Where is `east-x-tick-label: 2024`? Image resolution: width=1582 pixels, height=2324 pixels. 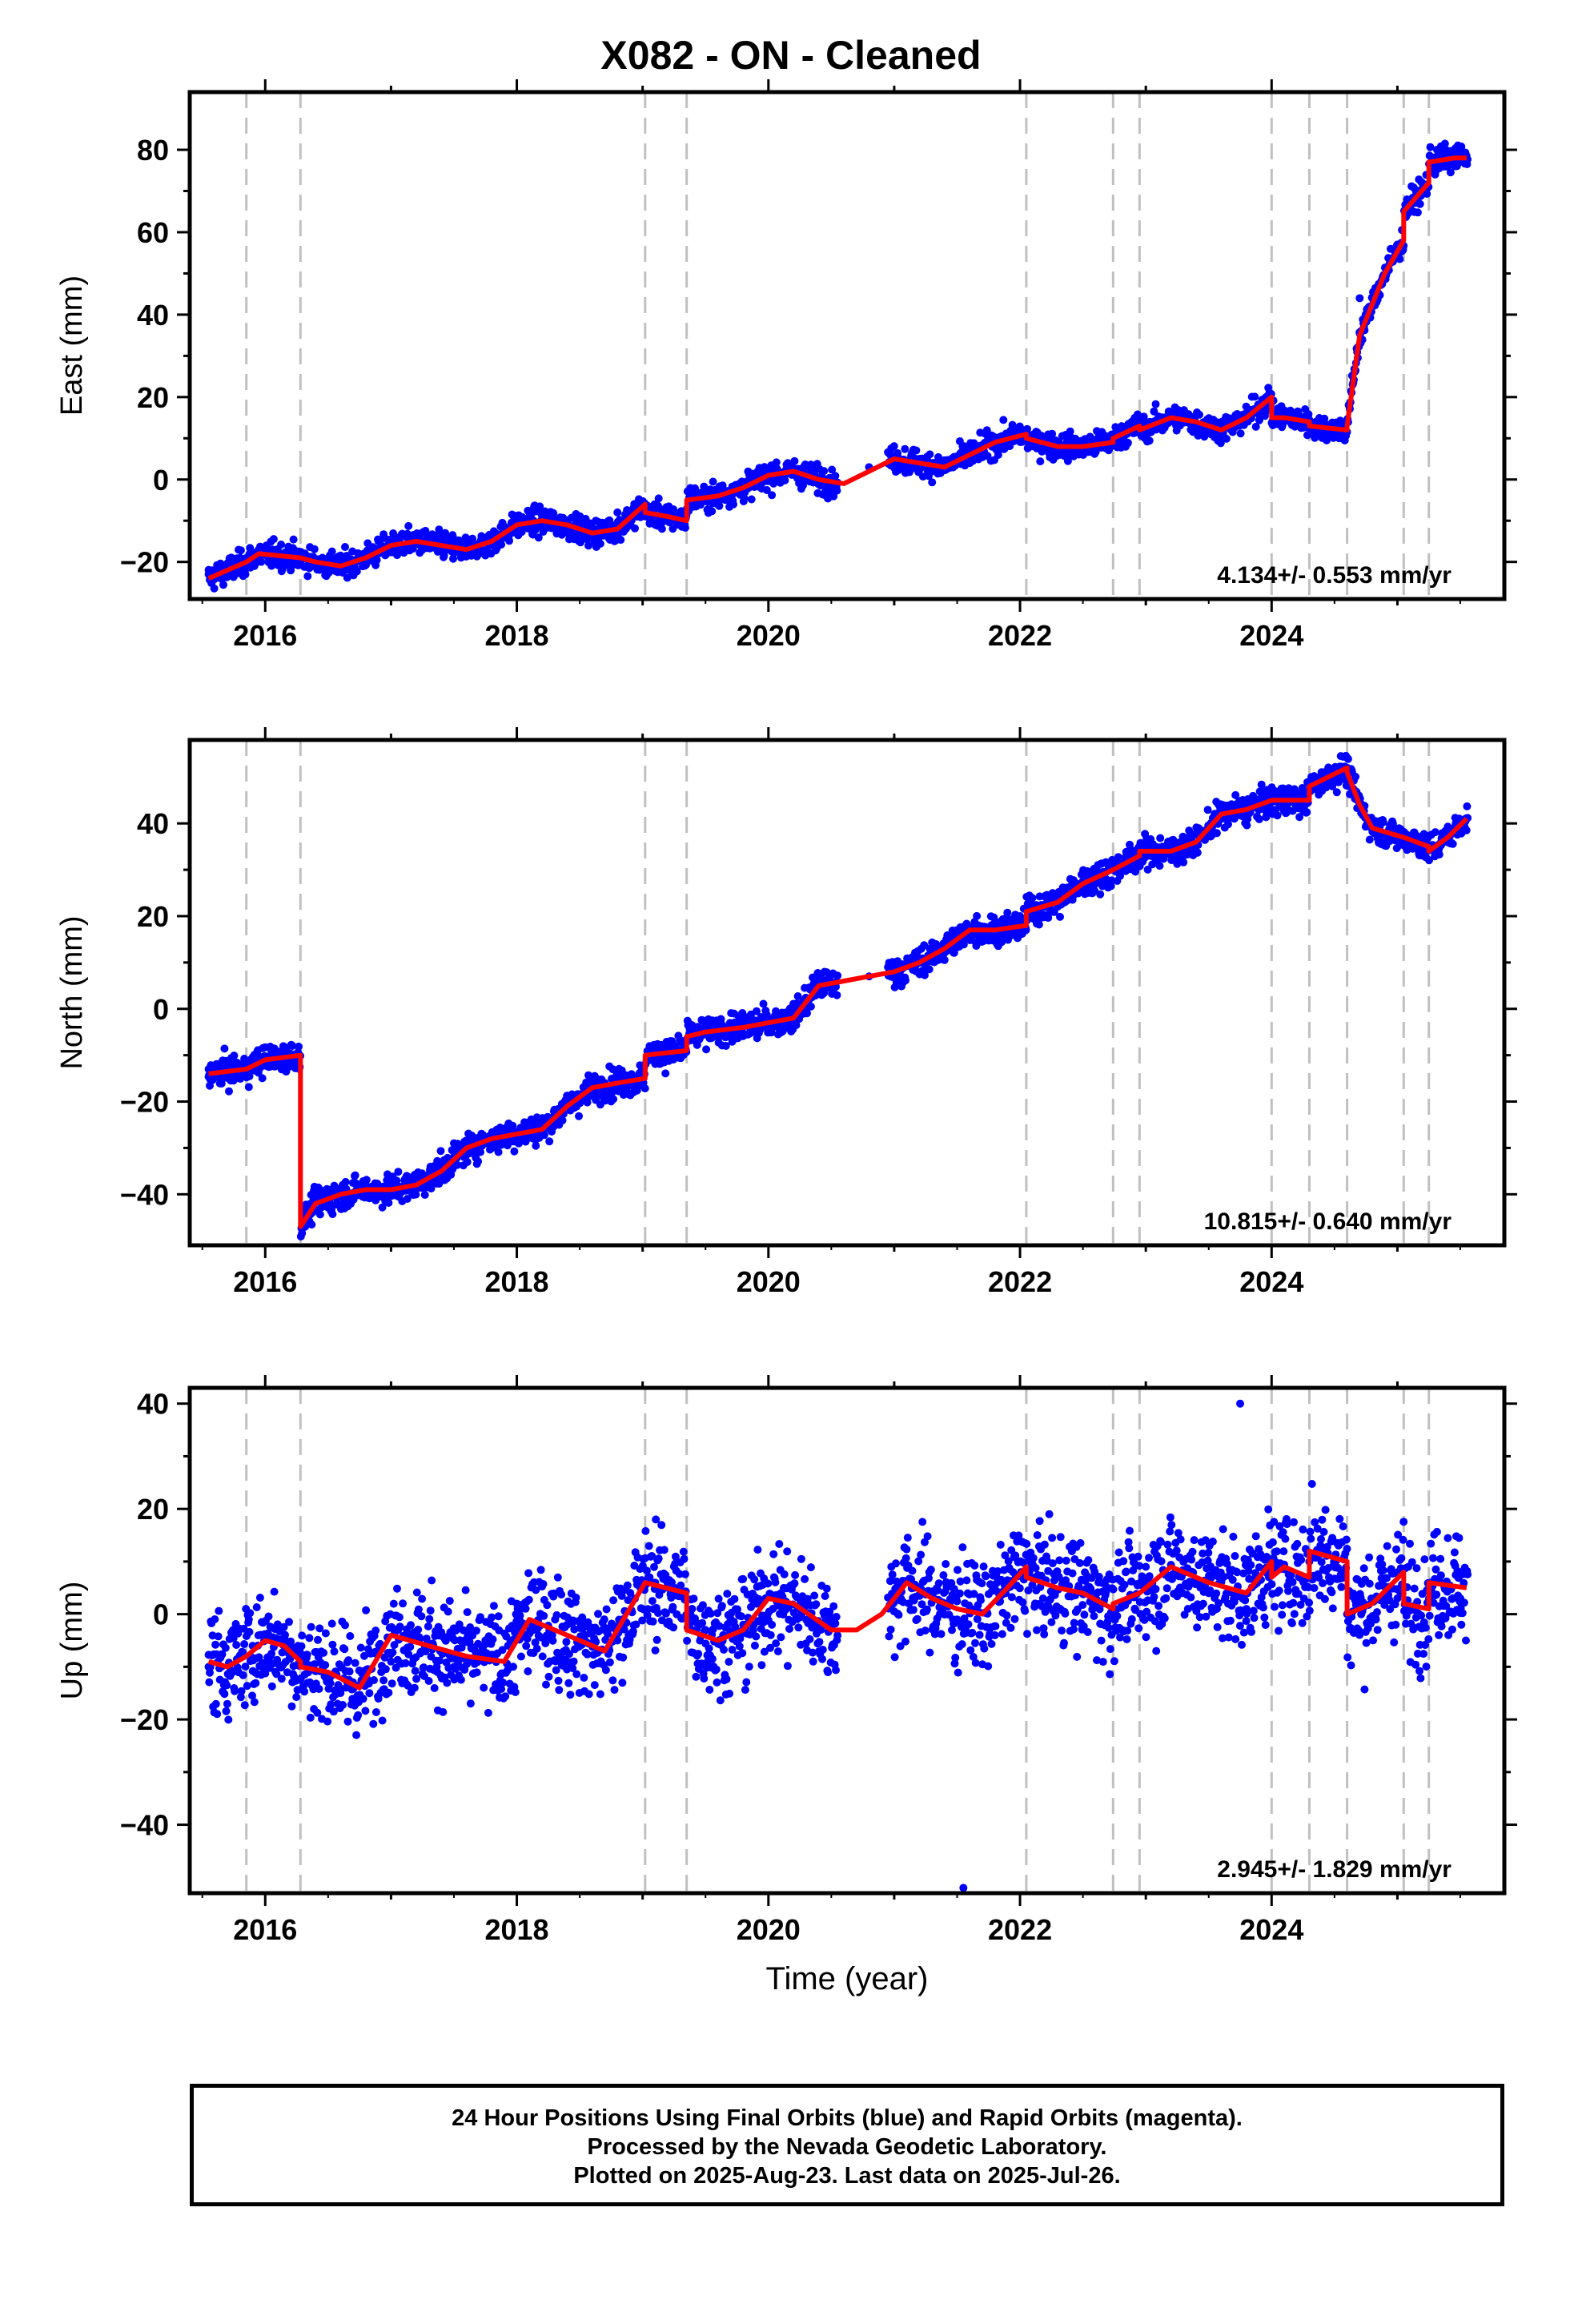 east-x-tick-label: 2024 is located at coordinates (1271, 635).